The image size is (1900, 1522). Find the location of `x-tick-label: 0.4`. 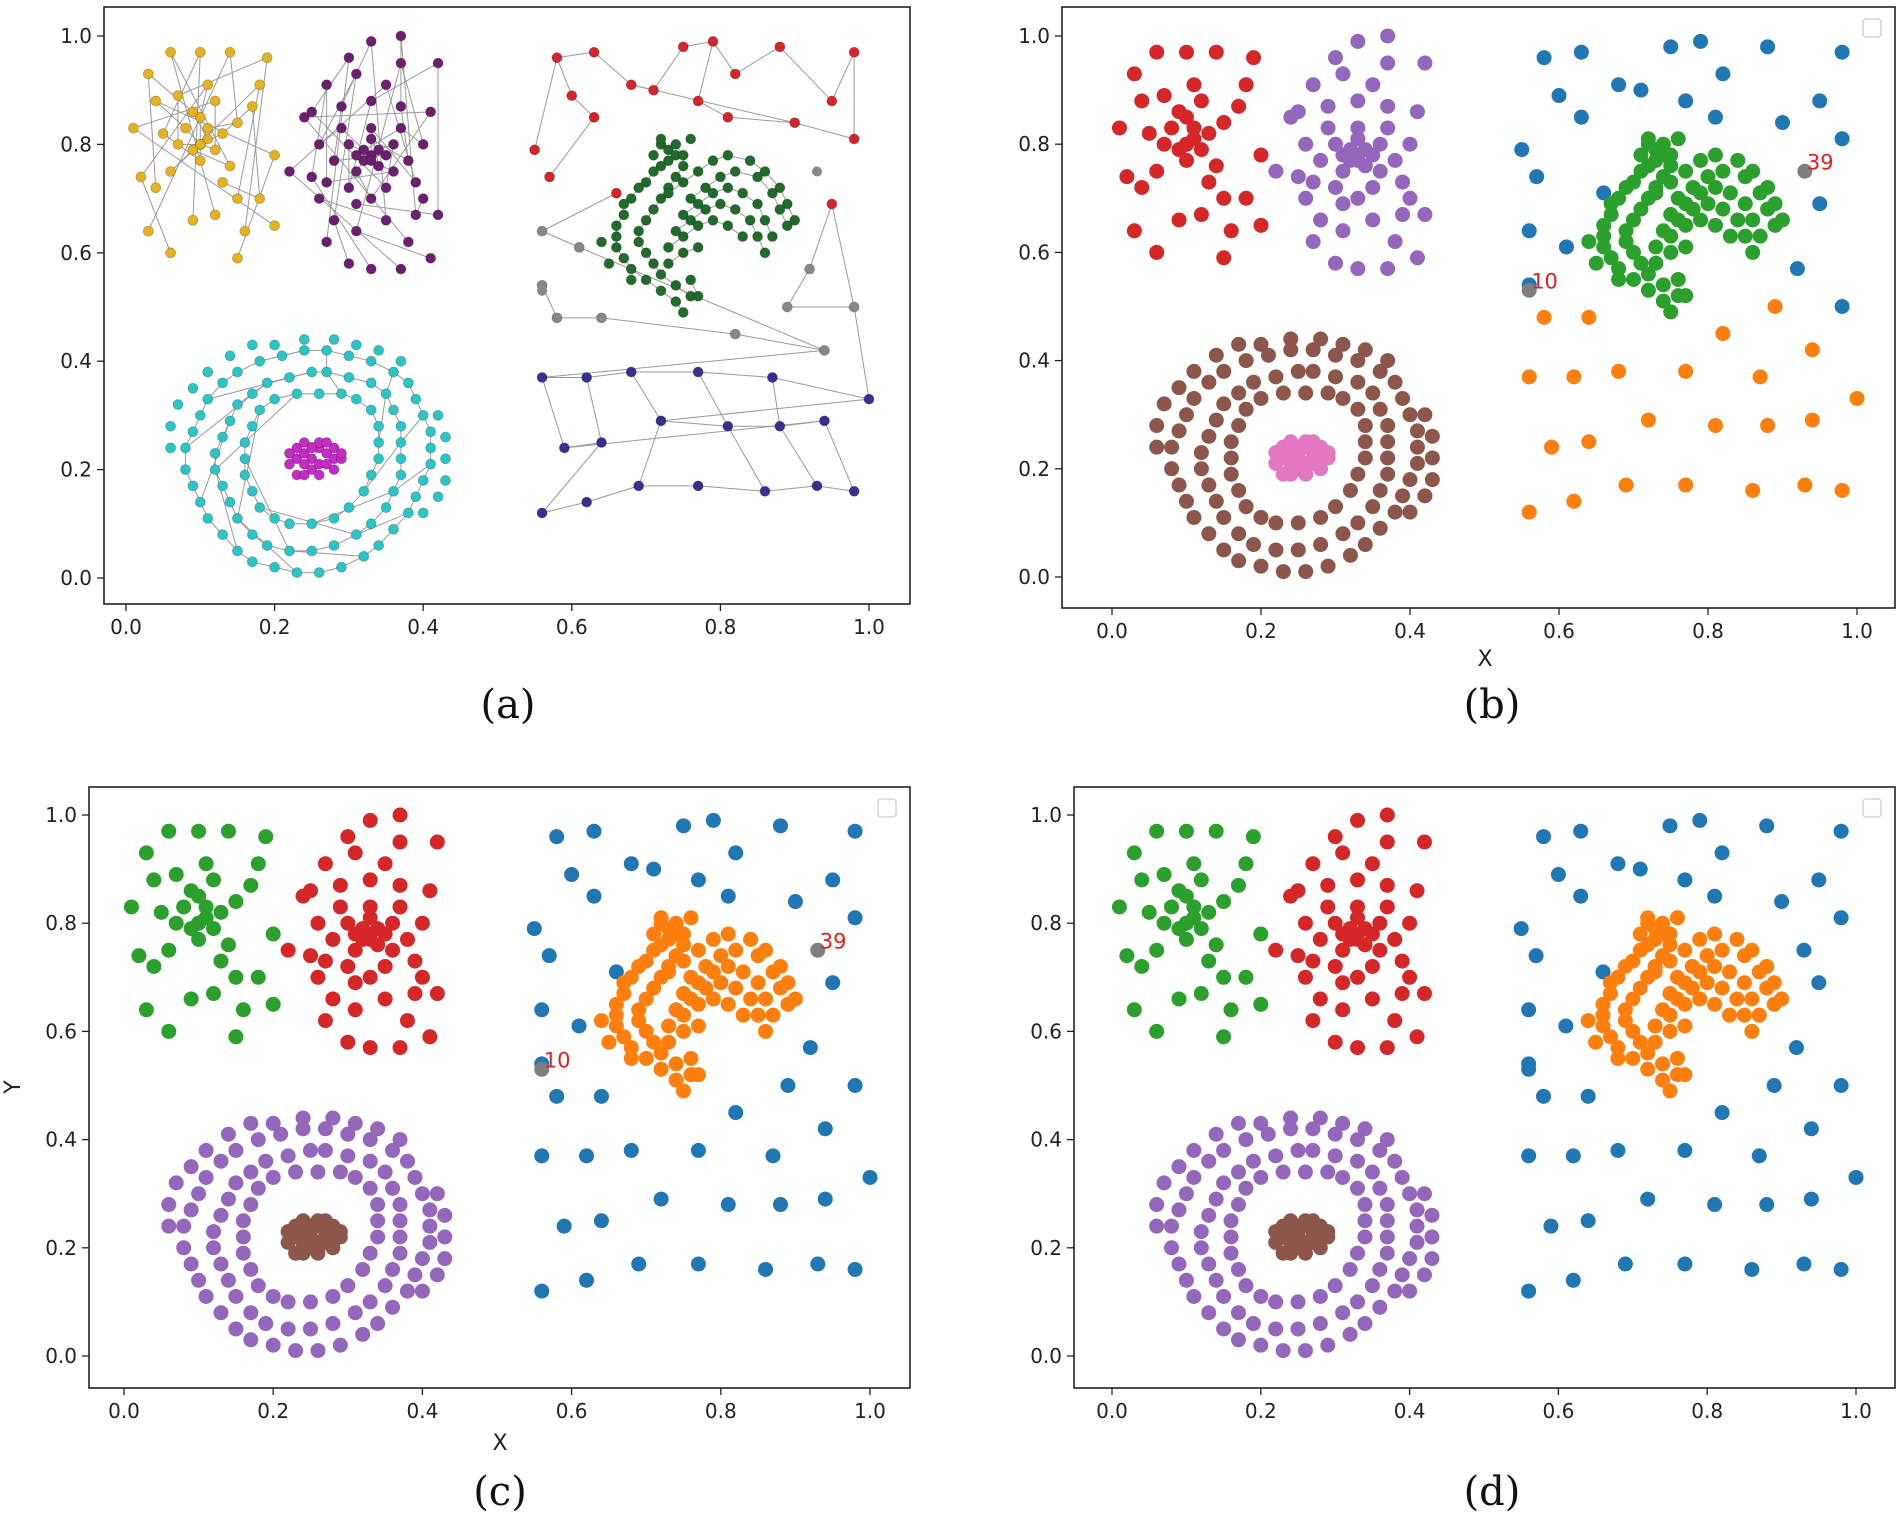

x-tick-label: 0.4 is located at coordinates (422, 1411).